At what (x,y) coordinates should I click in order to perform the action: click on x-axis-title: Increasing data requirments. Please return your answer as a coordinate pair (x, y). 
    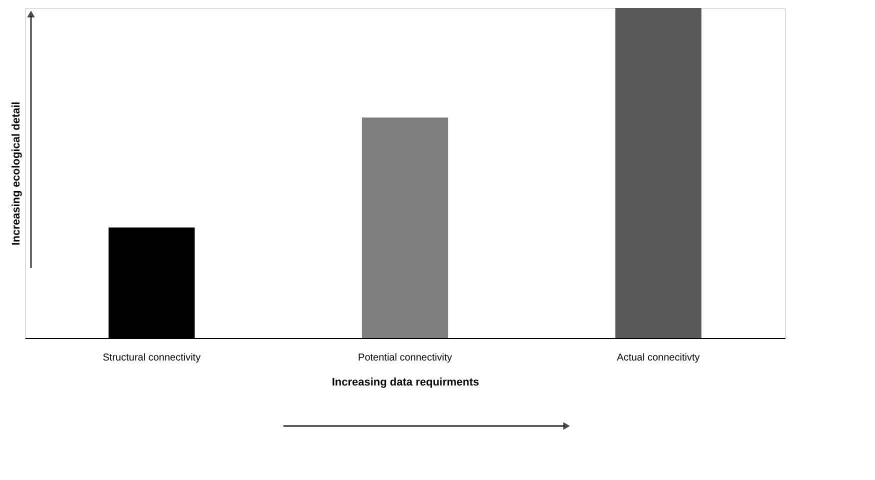
    Looking at the image, I should click on (406, 382).